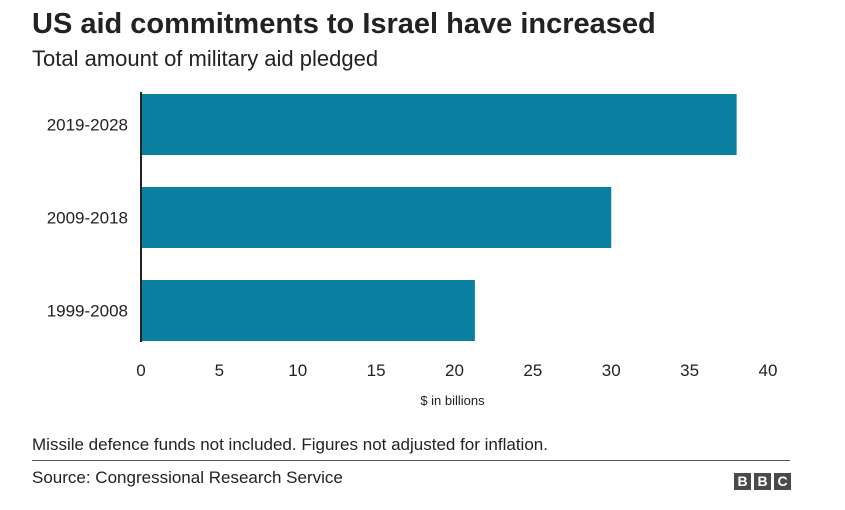 The width and height of the screenshot is (845, 510). I want to click on footer-divider, so click(411, 460).